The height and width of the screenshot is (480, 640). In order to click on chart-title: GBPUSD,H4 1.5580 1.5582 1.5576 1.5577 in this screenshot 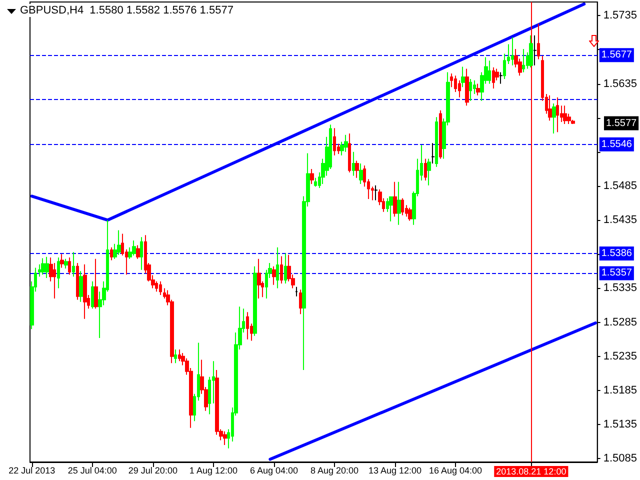, I will do `click(127, 10)`.